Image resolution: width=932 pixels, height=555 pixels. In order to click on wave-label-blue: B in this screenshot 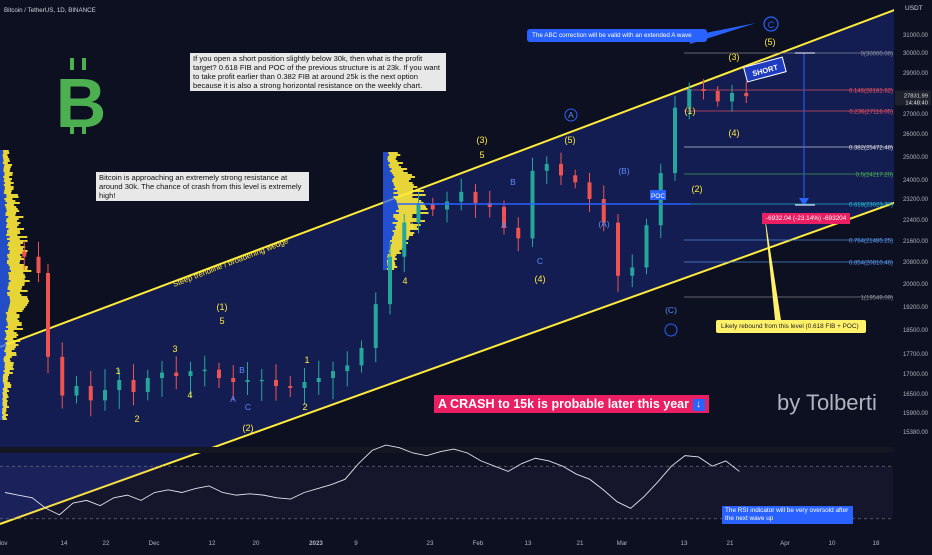, I will do `click(513, 182)`.